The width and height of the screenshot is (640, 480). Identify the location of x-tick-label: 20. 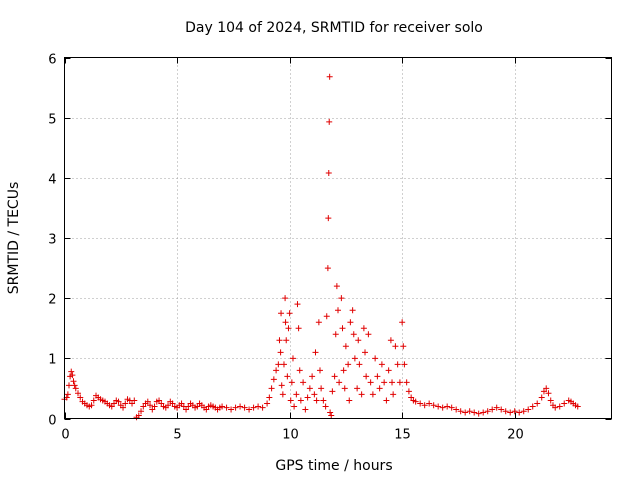
(515, 435).